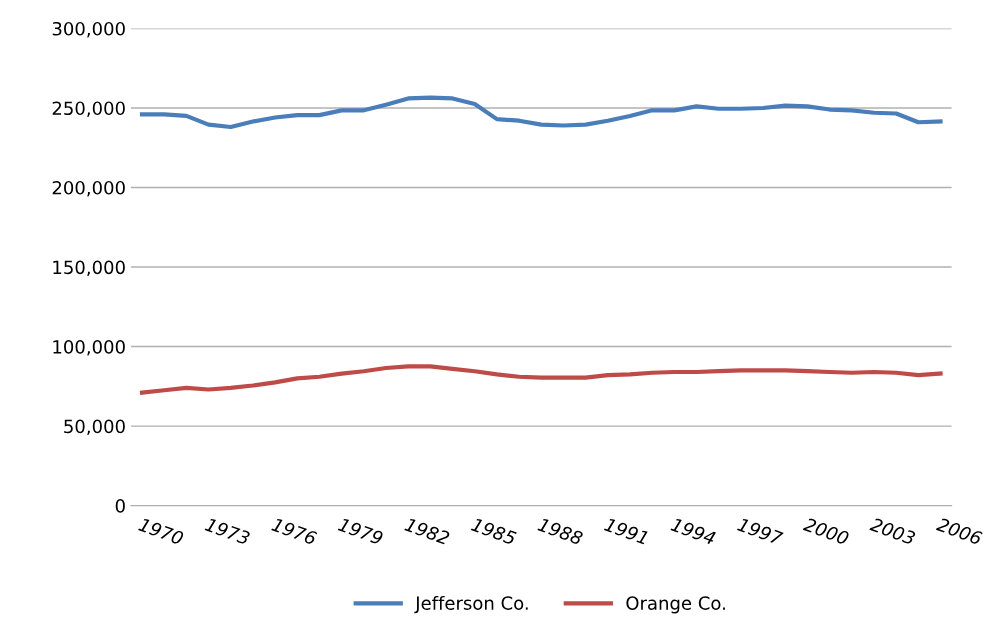  Describe the element at coordinates (560, 531) in the screenshot. I see `x-tick-label: 1988` at that location.